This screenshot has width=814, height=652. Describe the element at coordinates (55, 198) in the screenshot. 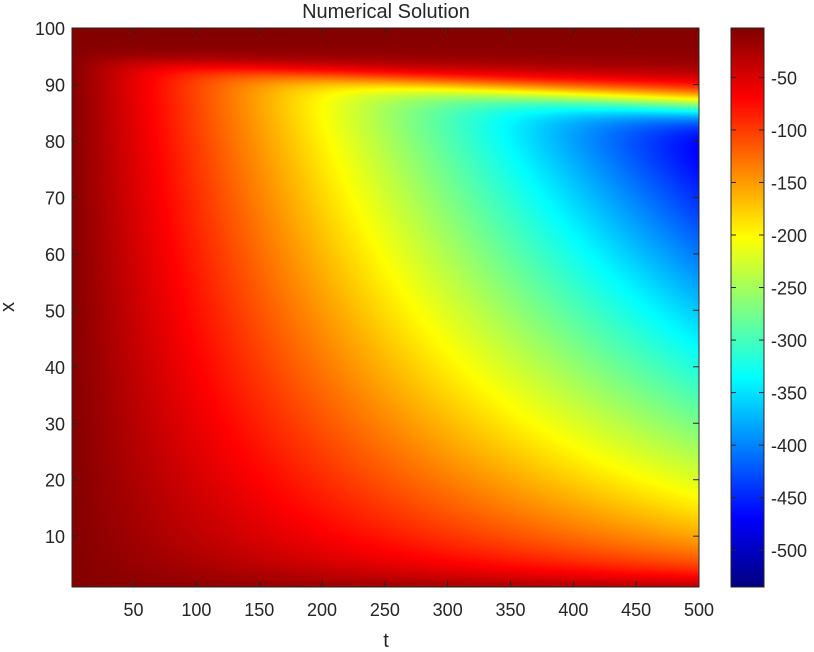

I see `y-tick-label: 70` at that location.